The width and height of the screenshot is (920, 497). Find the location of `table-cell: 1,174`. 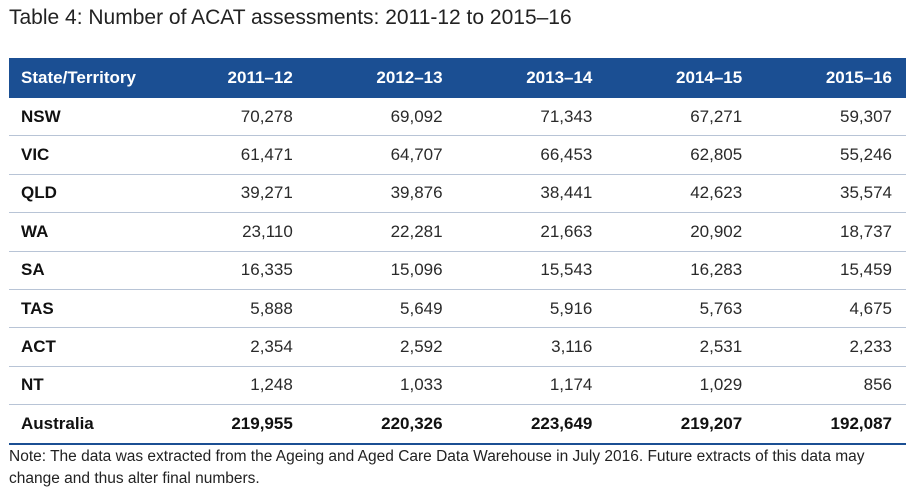

table-cell: 1,174 is located at coordinates (531, 386).